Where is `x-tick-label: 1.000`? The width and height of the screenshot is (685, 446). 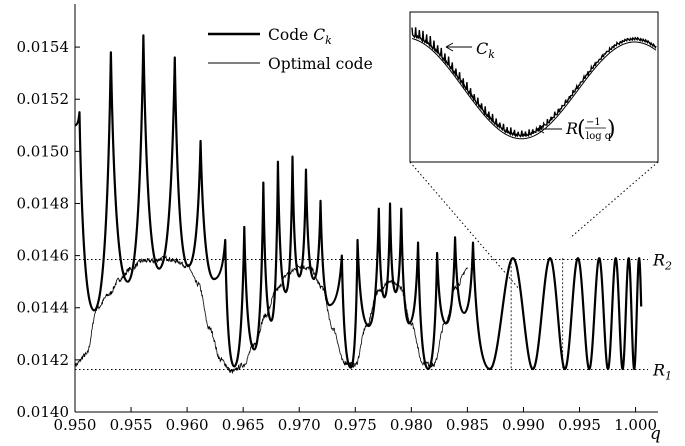 x-tick-label: 1.000 is located at coordinates (635, 425).